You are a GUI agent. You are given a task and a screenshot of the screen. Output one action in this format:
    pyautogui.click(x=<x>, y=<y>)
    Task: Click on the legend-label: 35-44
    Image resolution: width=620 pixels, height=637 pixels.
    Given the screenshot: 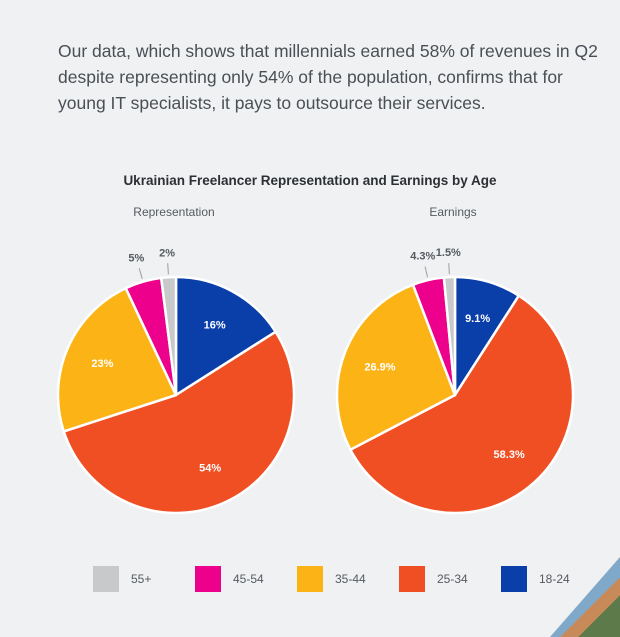 What is the action you would take?
    pyautogui.click(x=350, y=579)
    